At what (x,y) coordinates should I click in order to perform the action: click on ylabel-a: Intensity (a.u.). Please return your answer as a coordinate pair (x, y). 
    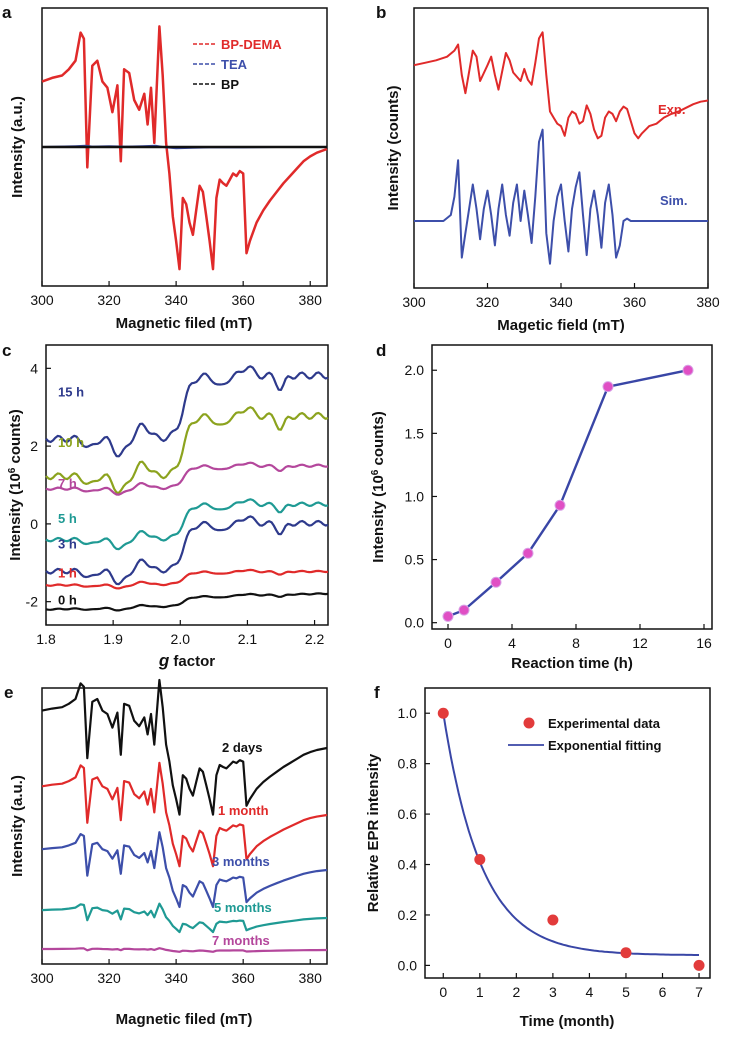
    Looking at the image, I should click on (17, 147).